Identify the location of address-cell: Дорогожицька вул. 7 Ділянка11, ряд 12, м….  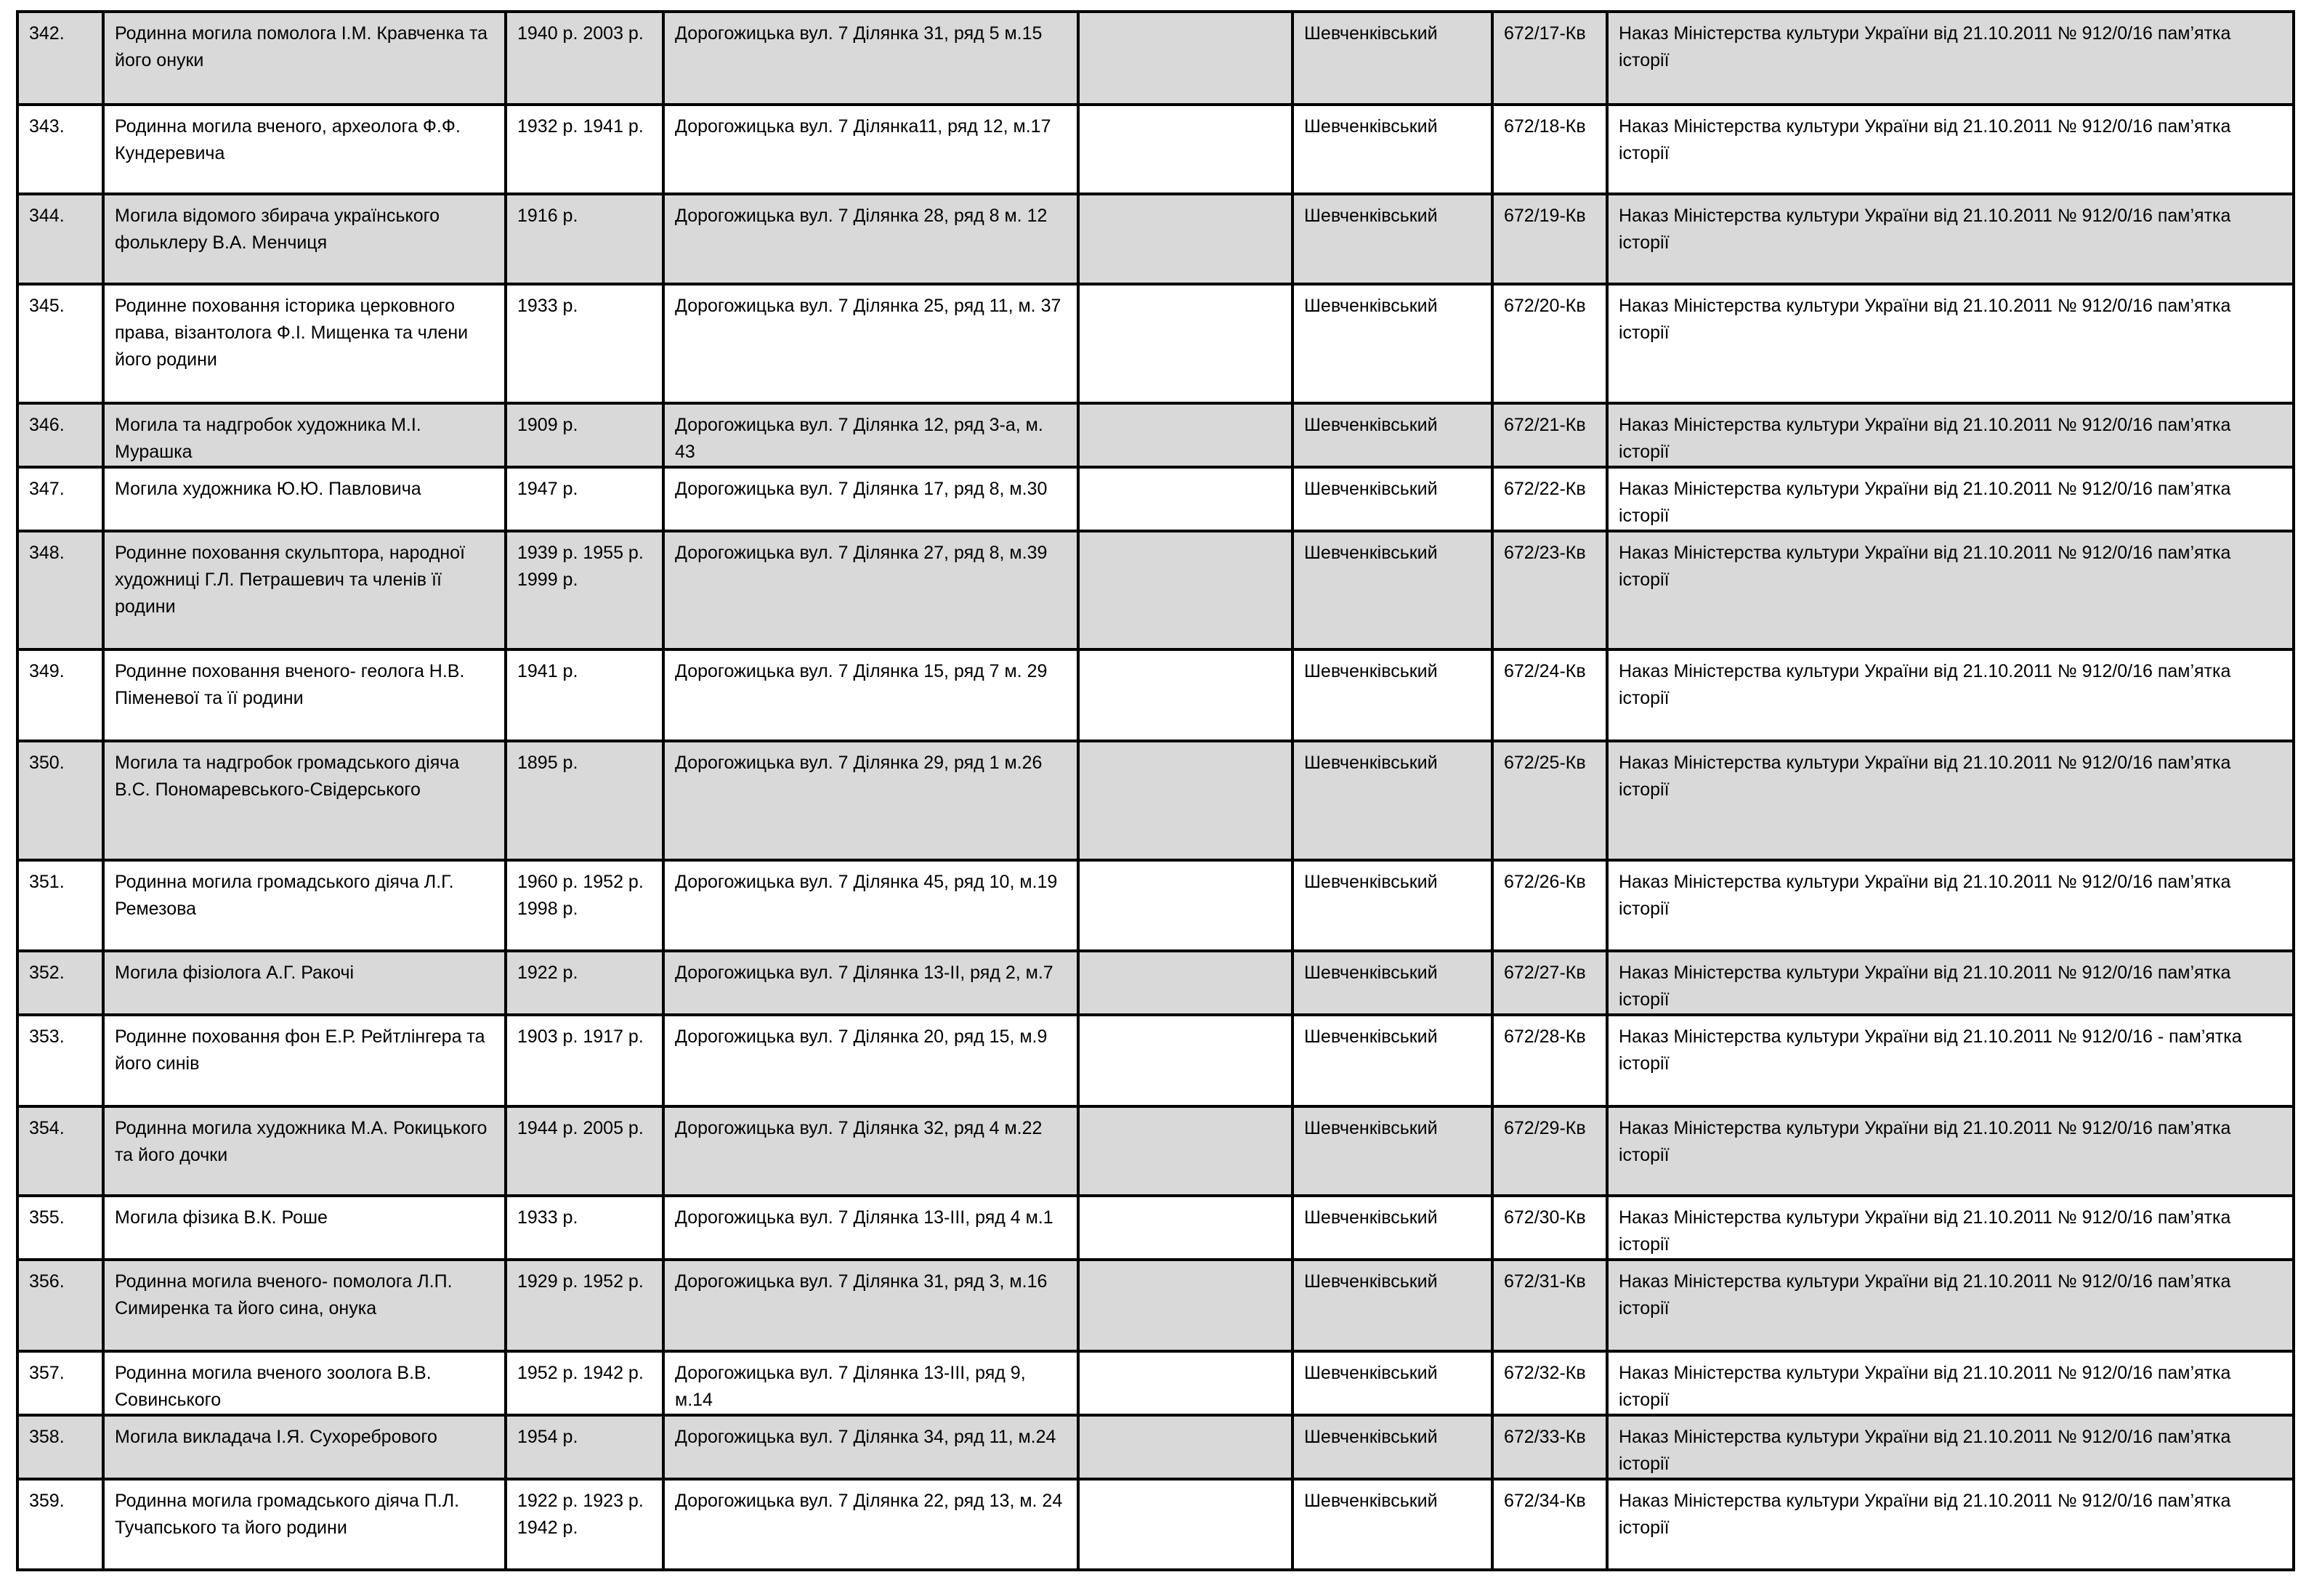
(871, 149).